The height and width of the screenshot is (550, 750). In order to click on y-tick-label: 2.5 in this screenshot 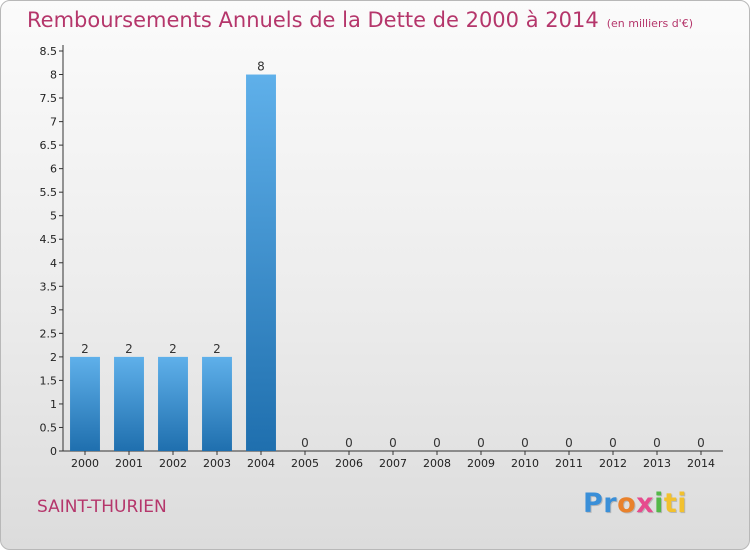, I will do `click(49, 333)`.